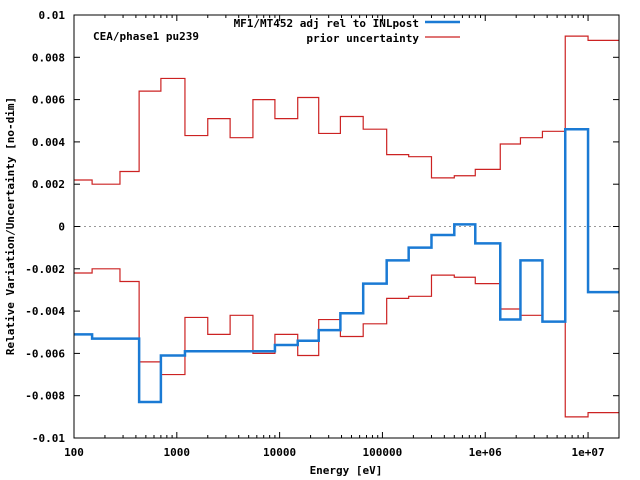 Image resolution: width=640 pixels, height=480 pixels. I want to click on y-tick-label: 0, so click(61, 227).